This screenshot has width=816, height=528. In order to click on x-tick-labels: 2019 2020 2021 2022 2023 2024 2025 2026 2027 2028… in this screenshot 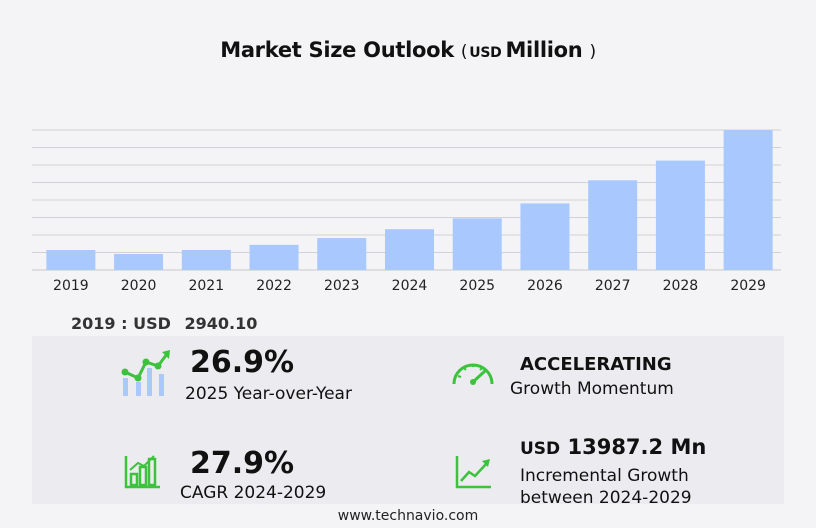, I will do `click(409, 286)`.